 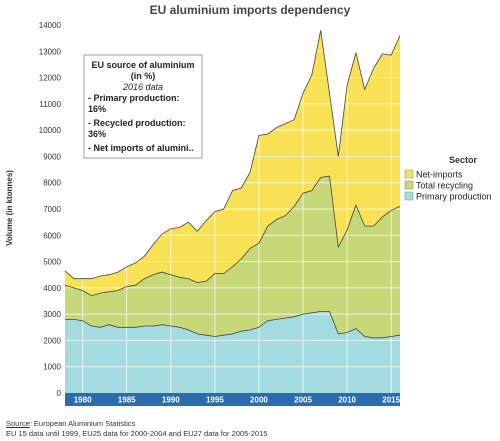 What do you see at coordinates (52, 314) in the screenshot?
I see `y-tick-label: 3000` at bounding box center [52, 314].